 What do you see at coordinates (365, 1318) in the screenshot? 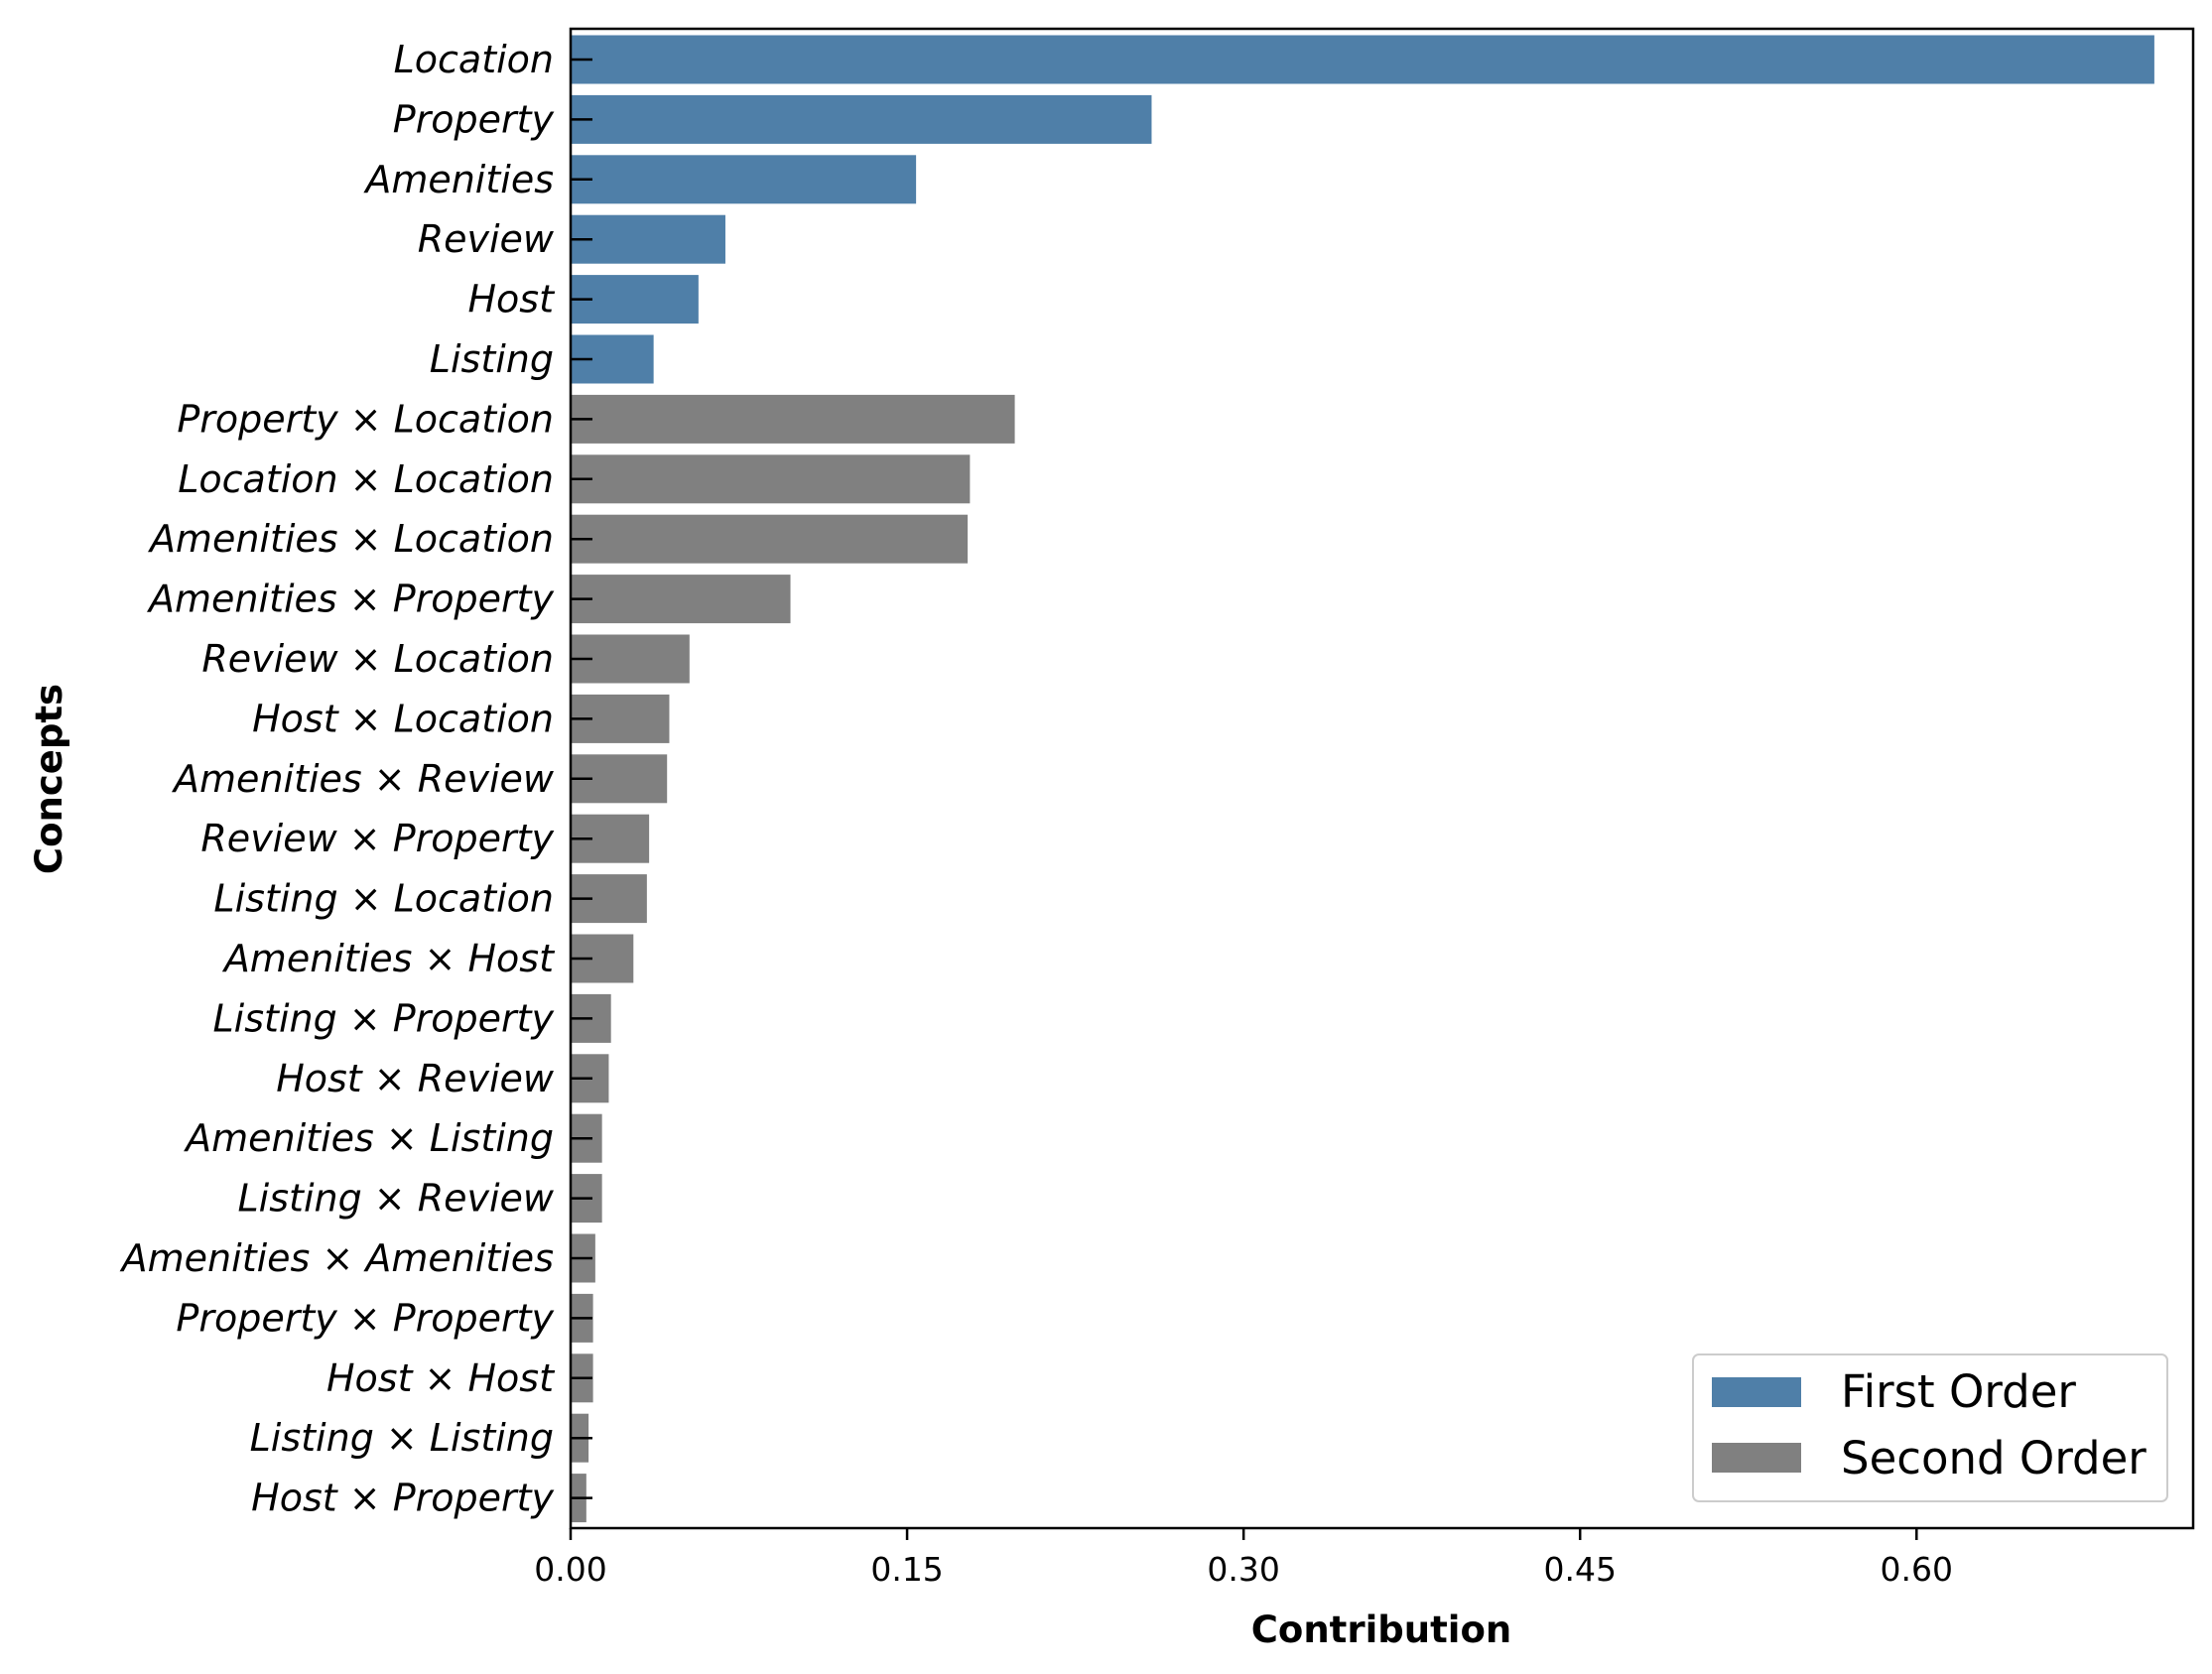
I see `y-tick-label-property-property: Property × Property` at bounding box center [365, 1318].